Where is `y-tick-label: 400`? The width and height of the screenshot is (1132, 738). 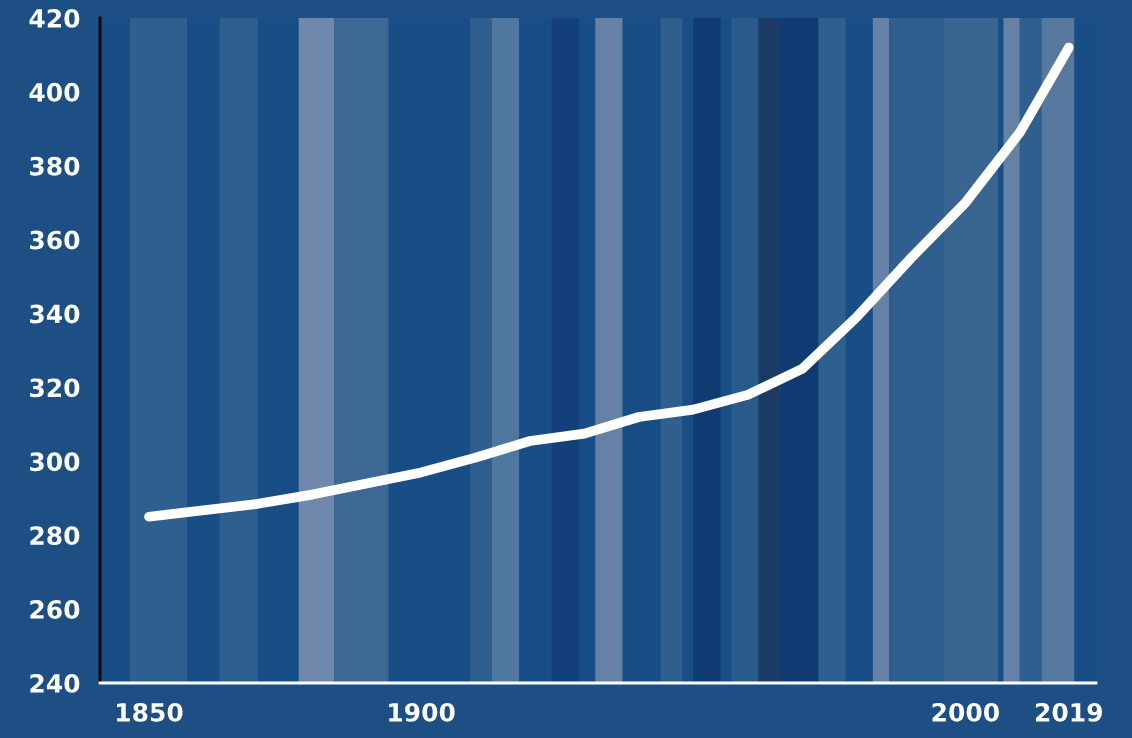
y-tick-label: 400 is located at coordinates (54, 92).